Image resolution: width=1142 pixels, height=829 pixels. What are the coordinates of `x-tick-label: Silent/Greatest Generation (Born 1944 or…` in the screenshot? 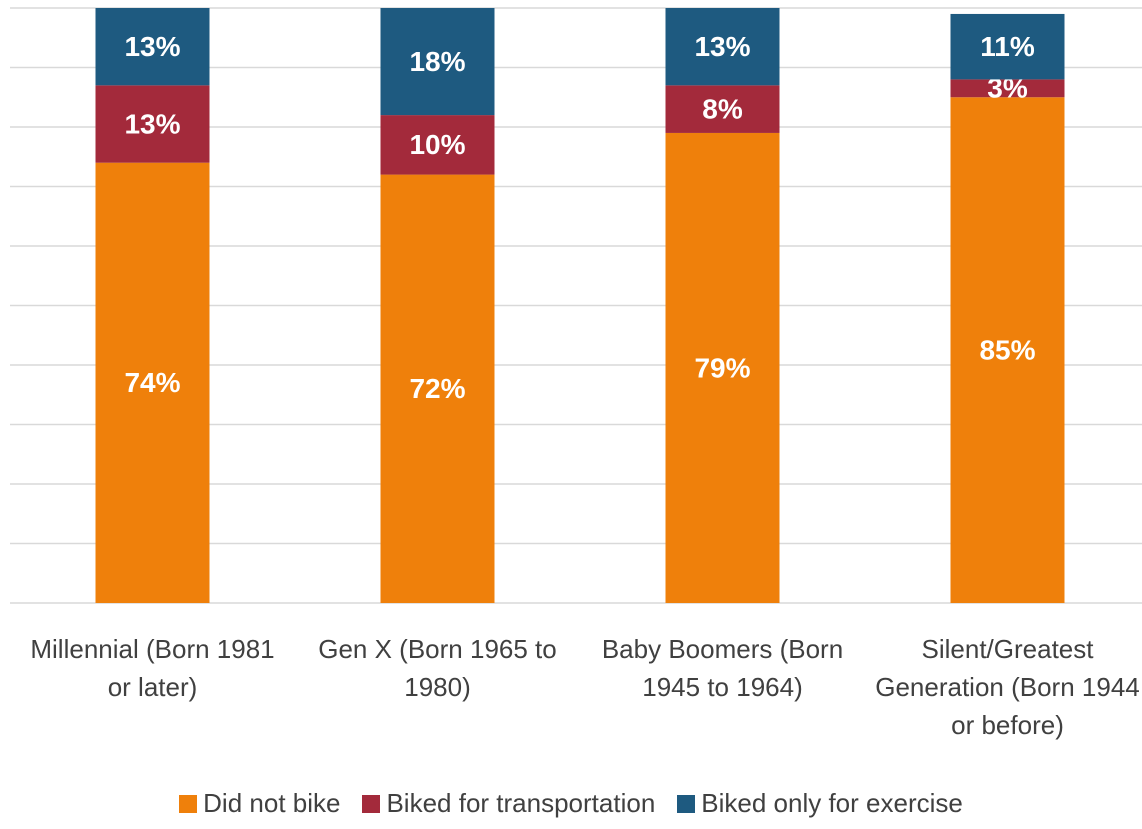 It's located at (1007, 687).